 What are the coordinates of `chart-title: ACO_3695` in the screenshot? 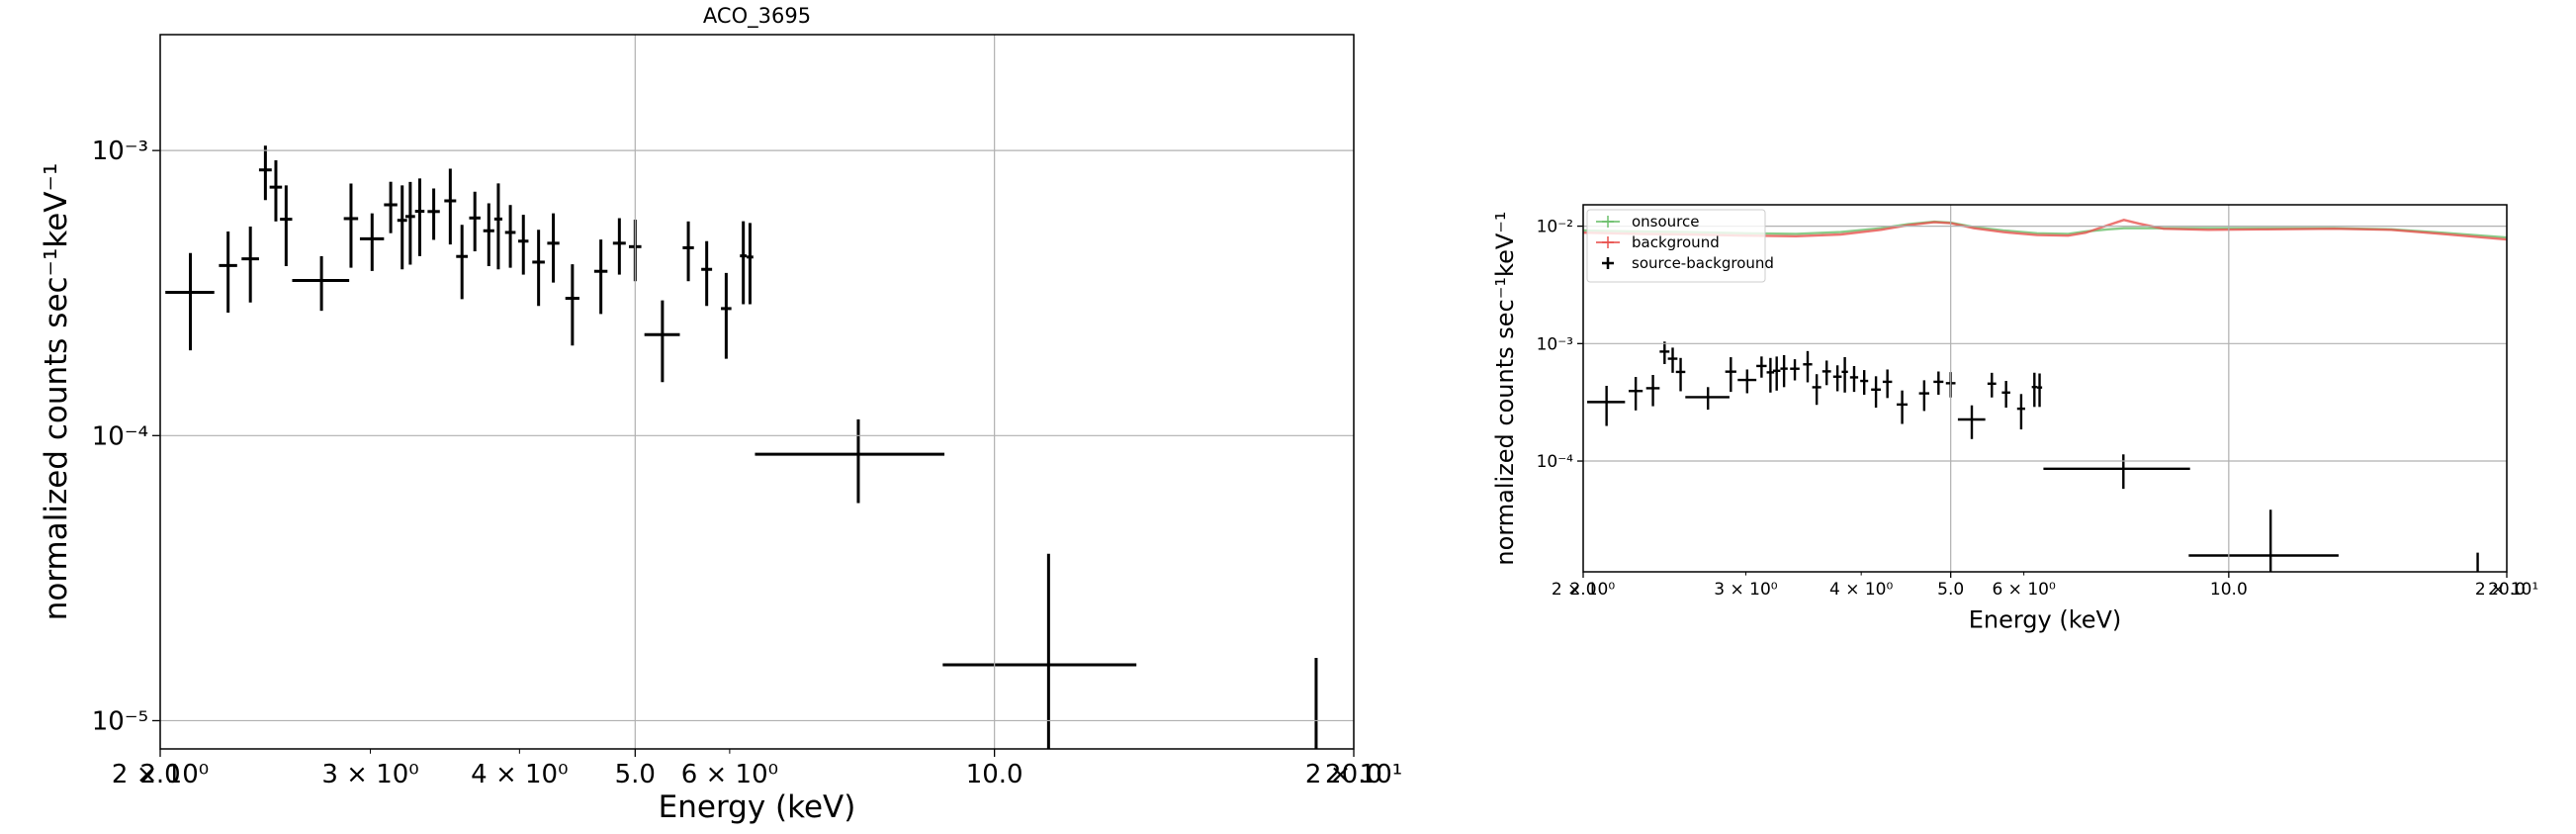 It's located at (757, 16).